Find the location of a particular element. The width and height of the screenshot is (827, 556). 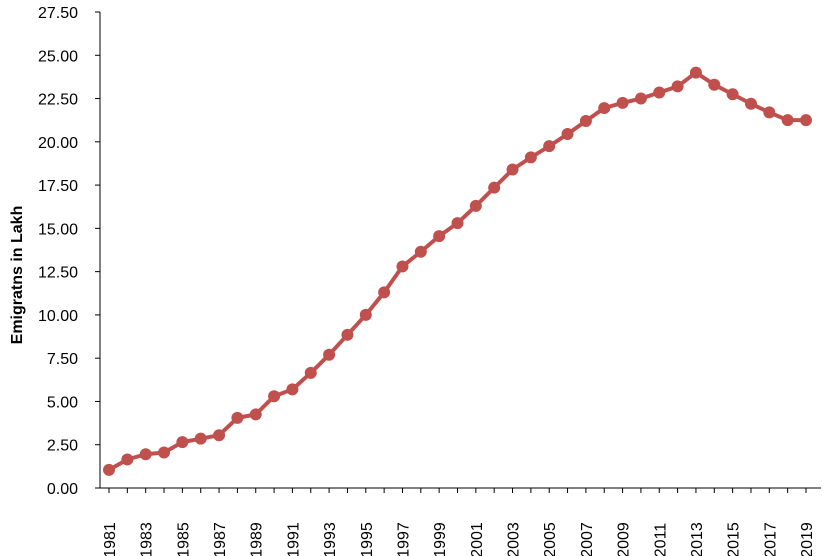

x-tick-label: 1999 is located at coordinates (440, 539).